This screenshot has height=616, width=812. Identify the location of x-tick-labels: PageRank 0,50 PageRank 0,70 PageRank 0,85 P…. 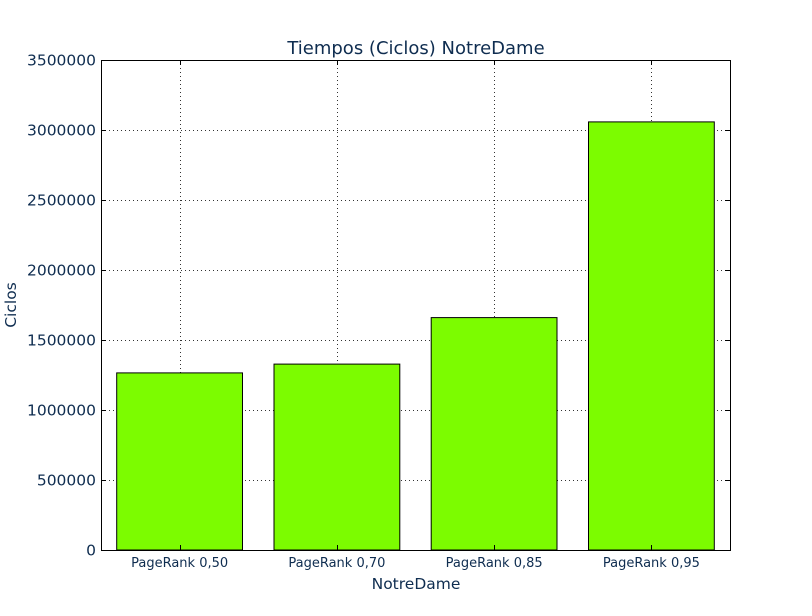
(415, 563).